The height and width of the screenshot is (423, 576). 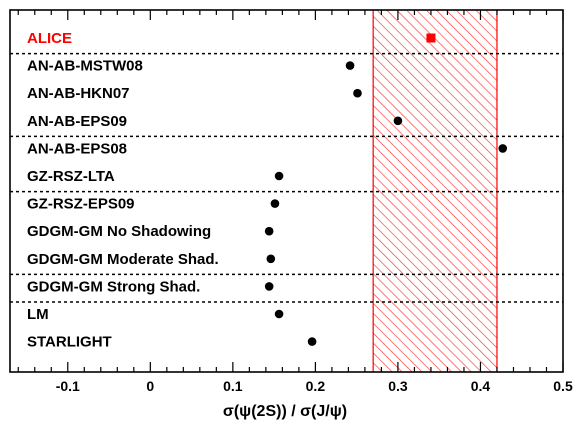 What do you see at coordinates (431, 38) in the screenshot?
I see `data-point-alice` at bounding box center [431, 38].